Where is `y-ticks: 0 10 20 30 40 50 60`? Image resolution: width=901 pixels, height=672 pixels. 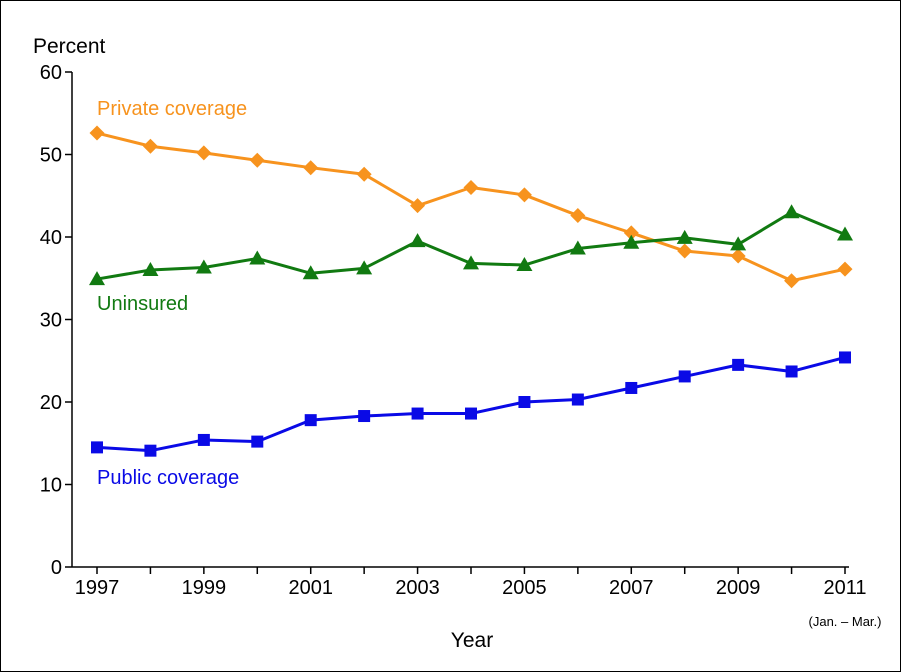 y-ticks: 0 10 20 30 40 50 60 is located at coordinates (56, 320).